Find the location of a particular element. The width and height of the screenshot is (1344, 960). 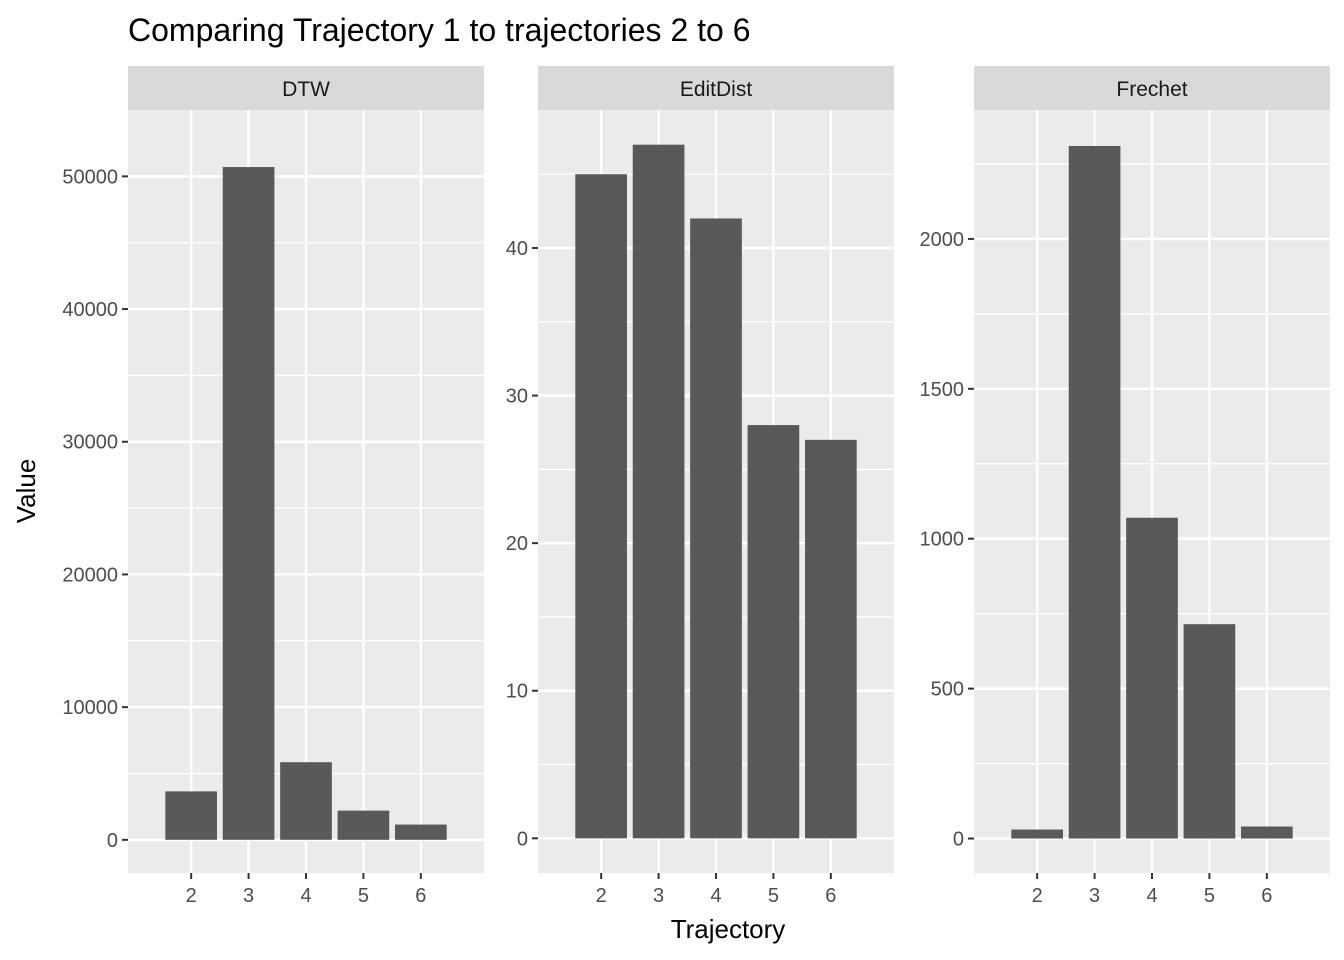

facet-strip-label: EditDist is located at coordinates (716, 89).